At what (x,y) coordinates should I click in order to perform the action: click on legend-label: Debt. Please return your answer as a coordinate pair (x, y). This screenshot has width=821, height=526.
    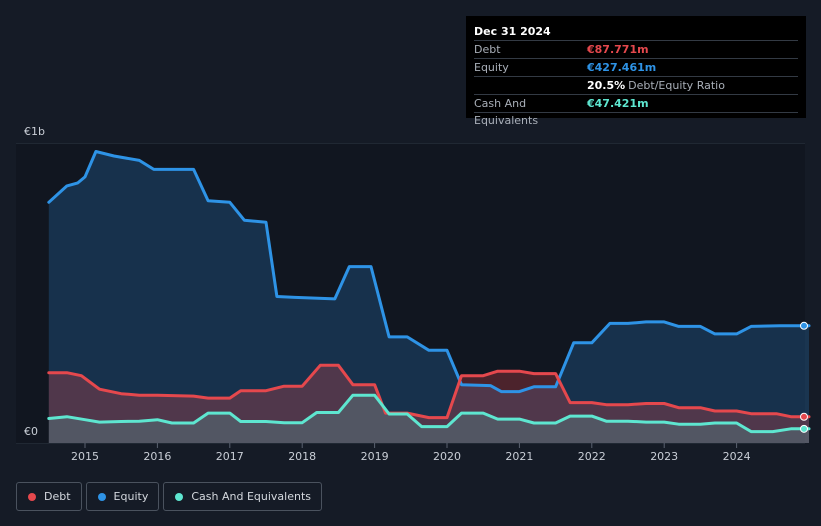
    Looking at the image, I should click on (57, 496).